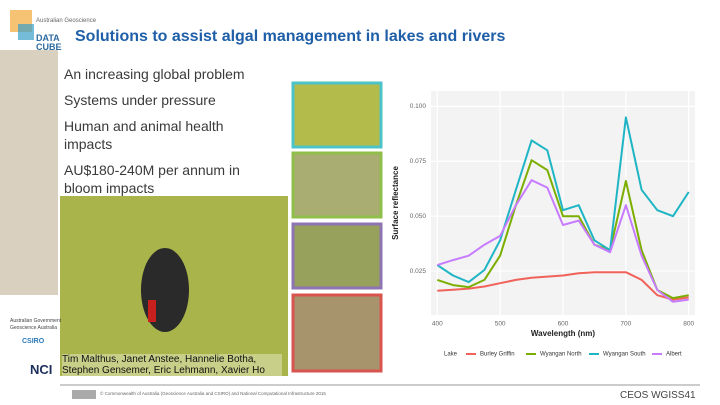  What do you see at coordinates (500, 324) in the screenshot?
I see `x-tick-label: 500` at bounding box center [500, 324].